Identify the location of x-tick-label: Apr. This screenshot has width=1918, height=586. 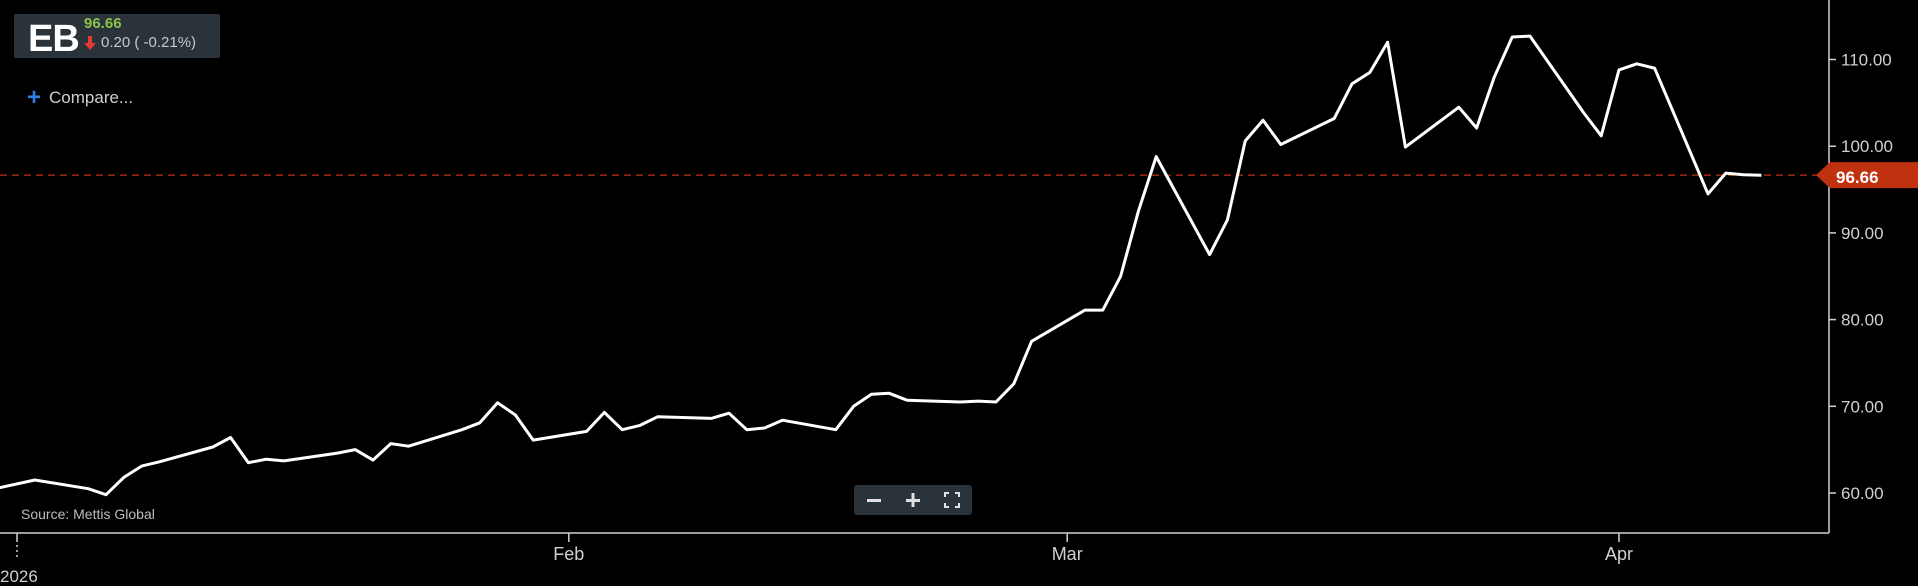
(1619, 554).